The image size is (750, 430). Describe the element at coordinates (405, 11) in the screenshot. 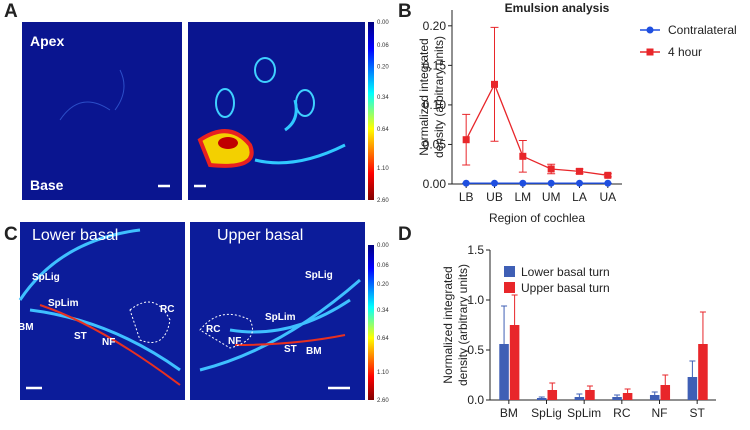

I see `panel-label: B` at that location.